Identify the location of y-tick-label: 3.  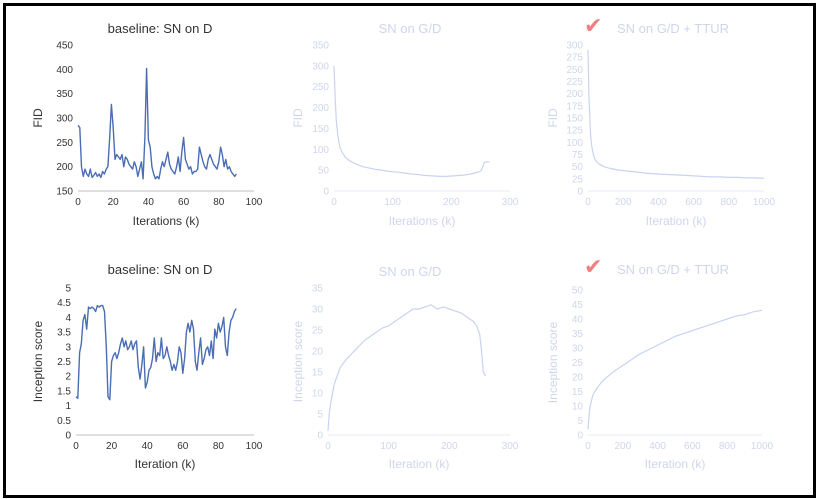
(68, 347).